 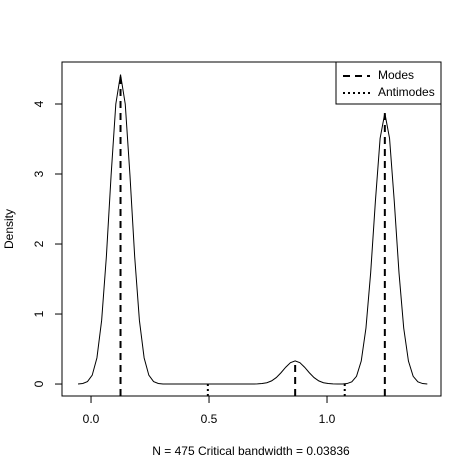 What do you see at coordinates (39, 173) in the screenshot?
I see `y-tick-label: 3` at bounding box center [39, 173].